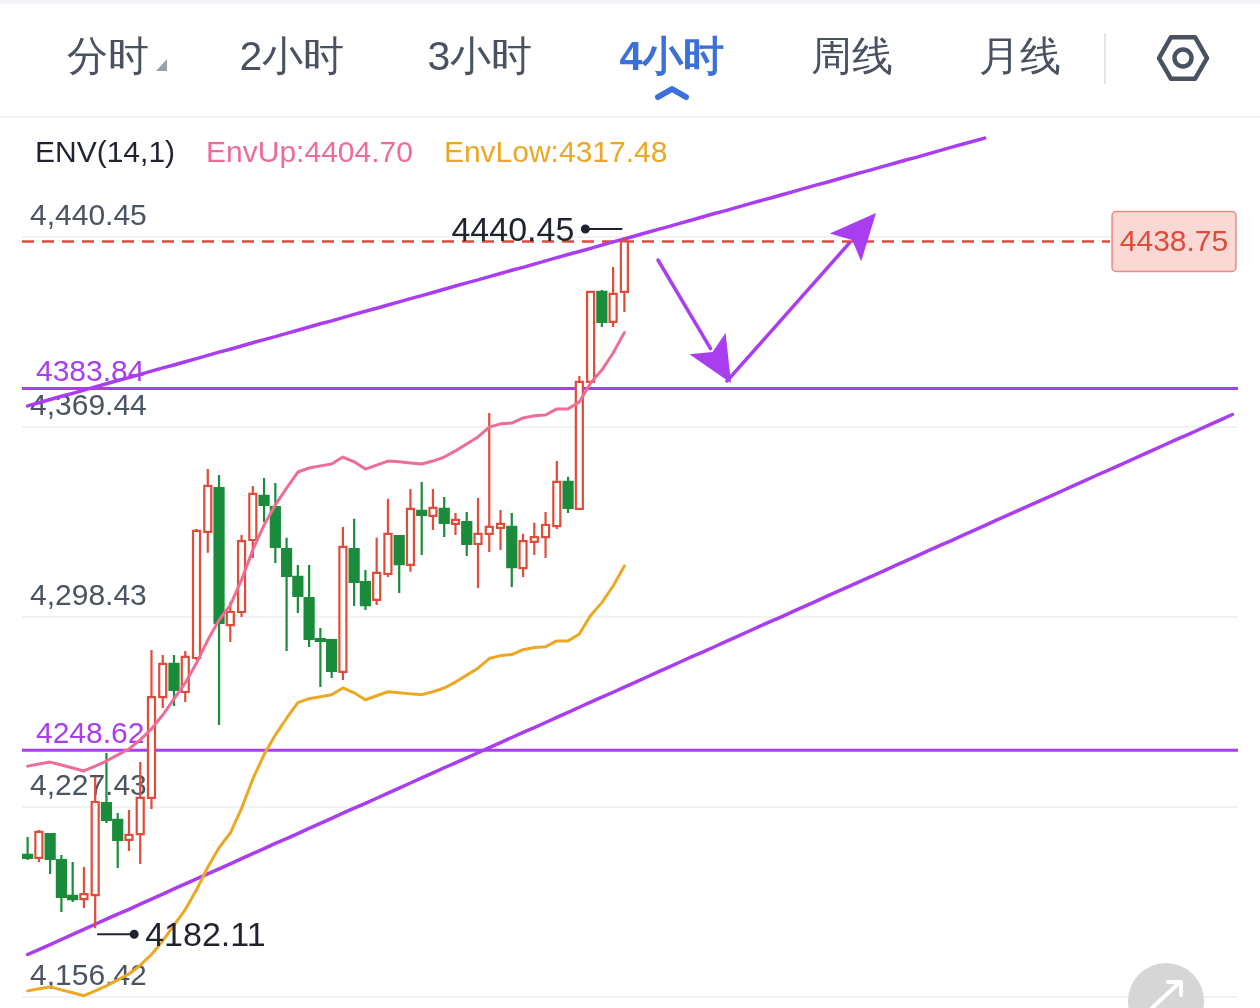 This screenshot has width=1260, height=1008. What do you see at coordinates (292, 56) in the screenshot?
I see `tab-label: 2小时` at bounding box center [292, 56].